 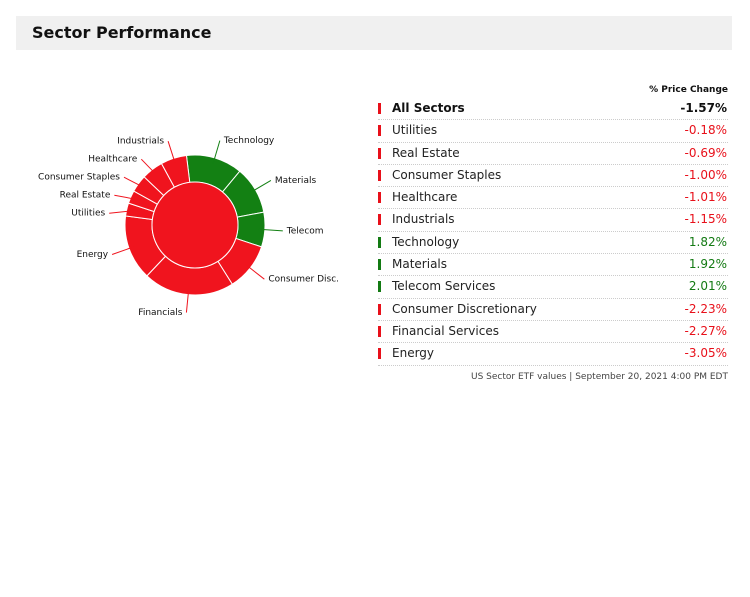 What do you see at coordinates (122, 32) in the screenshot?
I see `header-title: Sector Performance` at bounding box center [122, 32].